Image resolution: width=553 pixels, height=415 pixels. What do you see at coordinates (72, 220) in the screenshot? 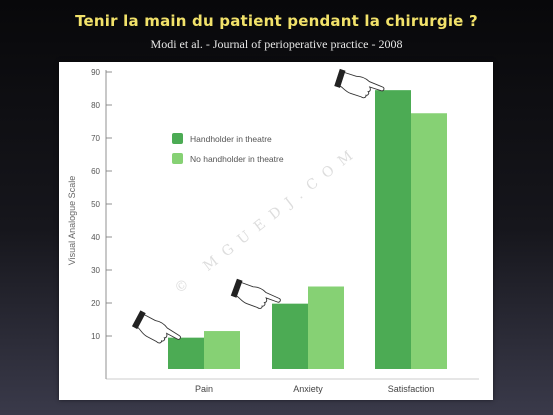
I see `y-axis-title: Visual Analogue Scale` at bounding box center [72, 220].